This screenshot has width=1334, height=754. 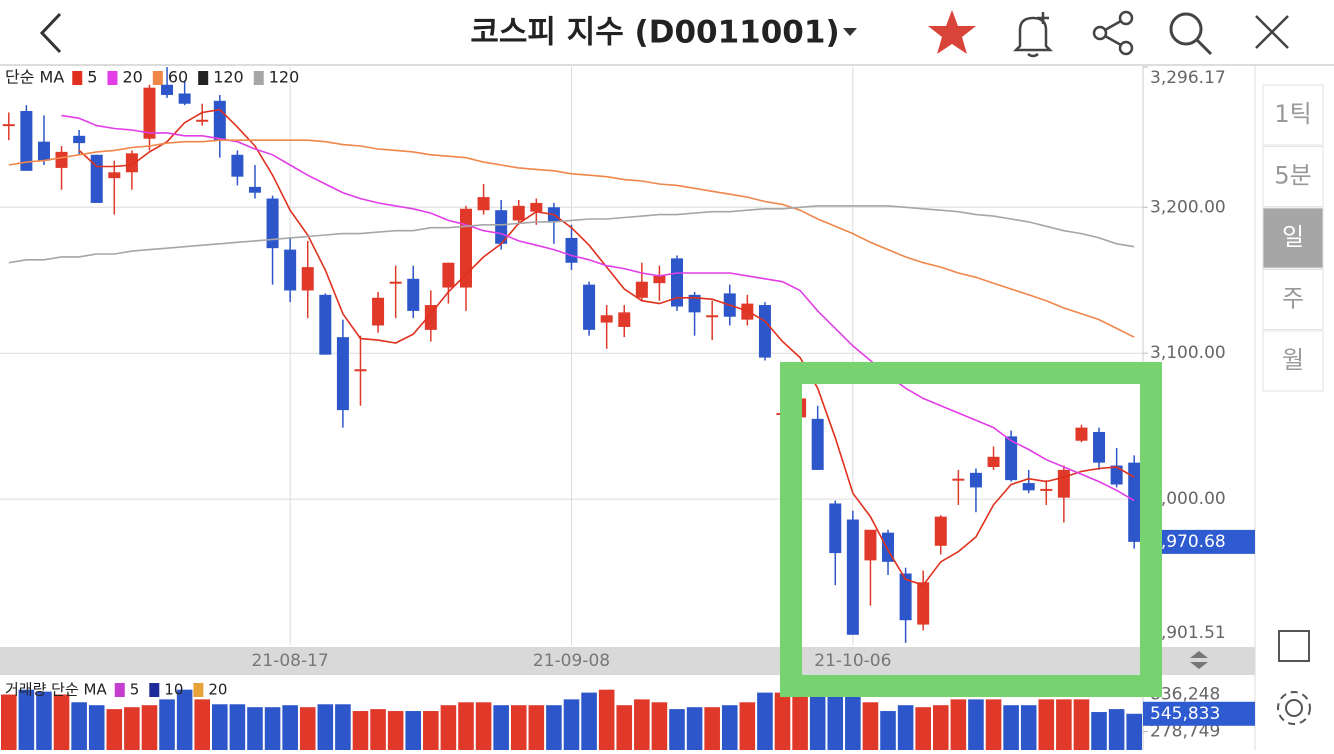 What do you see at coordinates (627, 661) in the screenshot?
I see `date-strip` at bounding box center [627, 661].